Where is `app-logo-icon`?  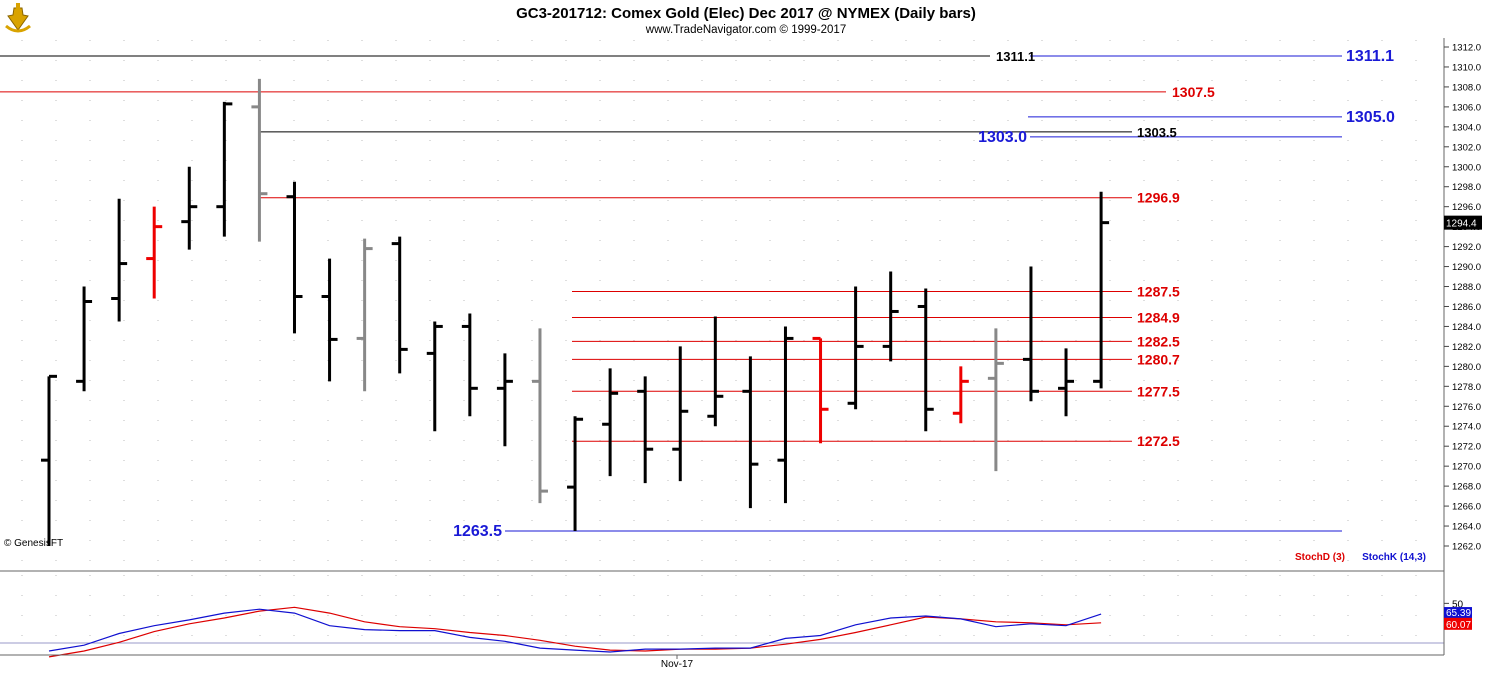
app-logo-icon is located at coordinates (18, 18).